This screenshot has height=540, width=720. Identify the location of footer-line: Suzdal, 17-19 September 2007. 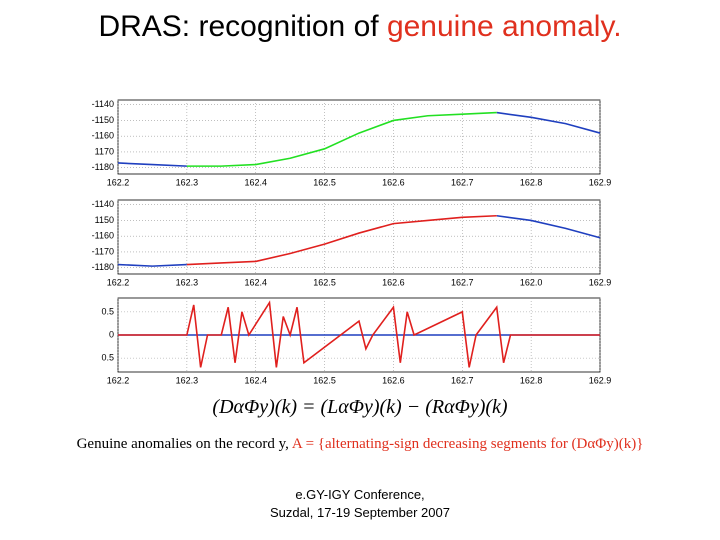
(360, 512).